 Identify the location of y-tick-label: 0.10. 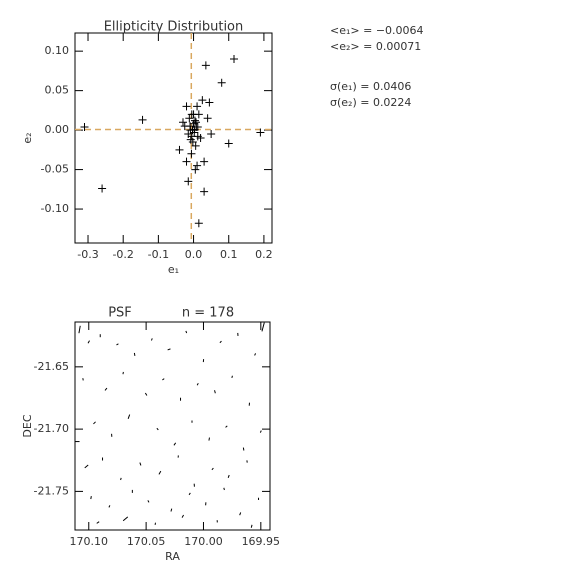
(57, 50).